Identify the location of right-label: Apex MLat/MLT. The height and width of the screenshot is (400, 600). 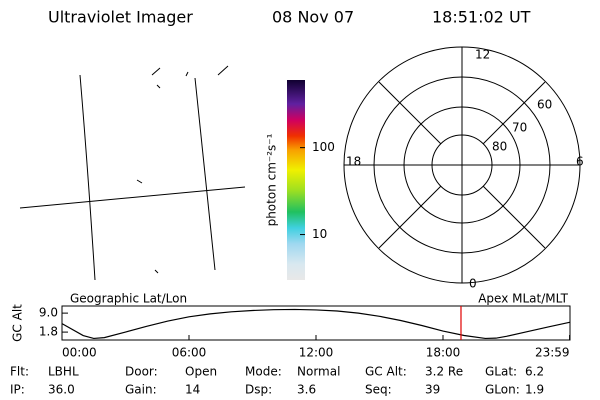
(523, 299).